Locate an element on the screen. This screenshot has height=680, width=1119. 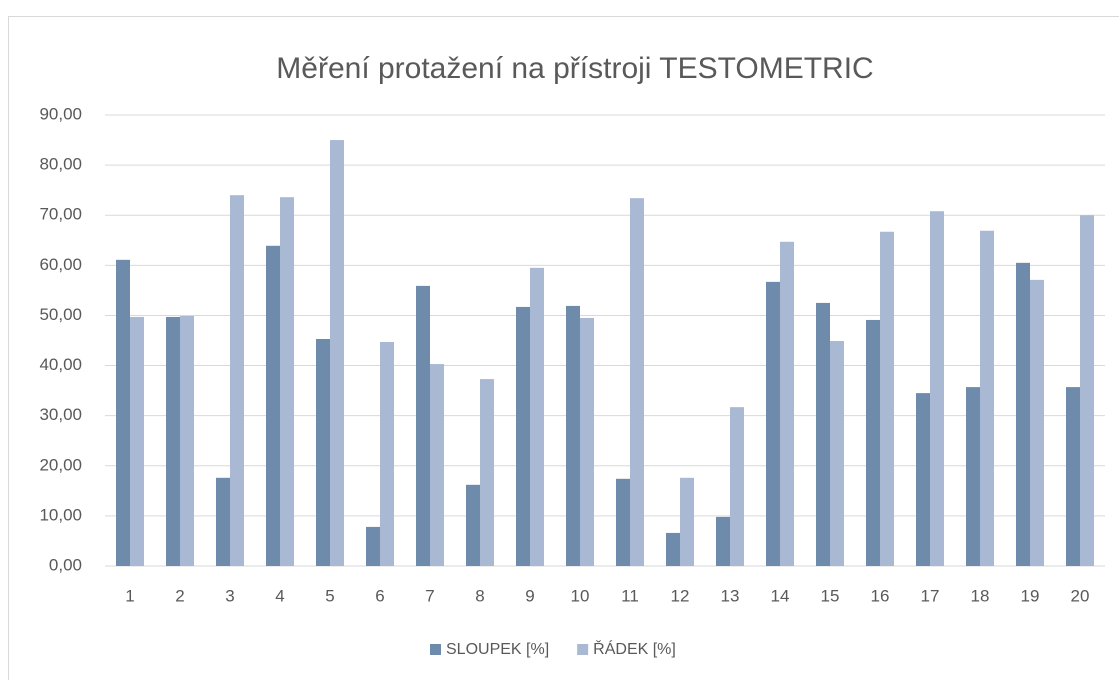
x-tick-label: 4 is located at coordinates (279, 595).